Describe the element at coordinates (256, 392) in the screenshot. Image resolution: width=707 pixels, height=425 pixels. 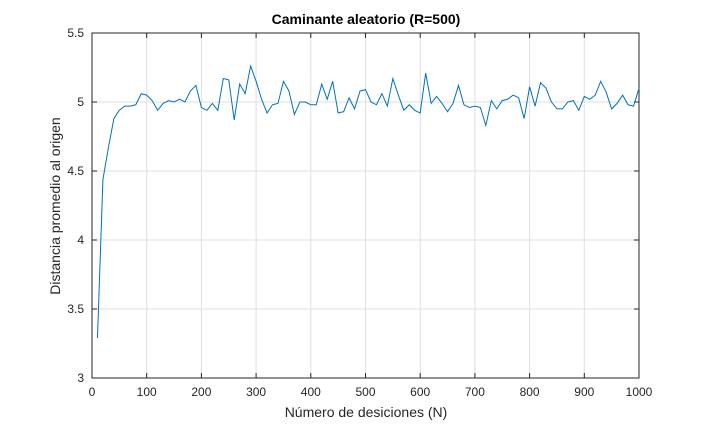
I see `x-tick-label: 300` at that location.